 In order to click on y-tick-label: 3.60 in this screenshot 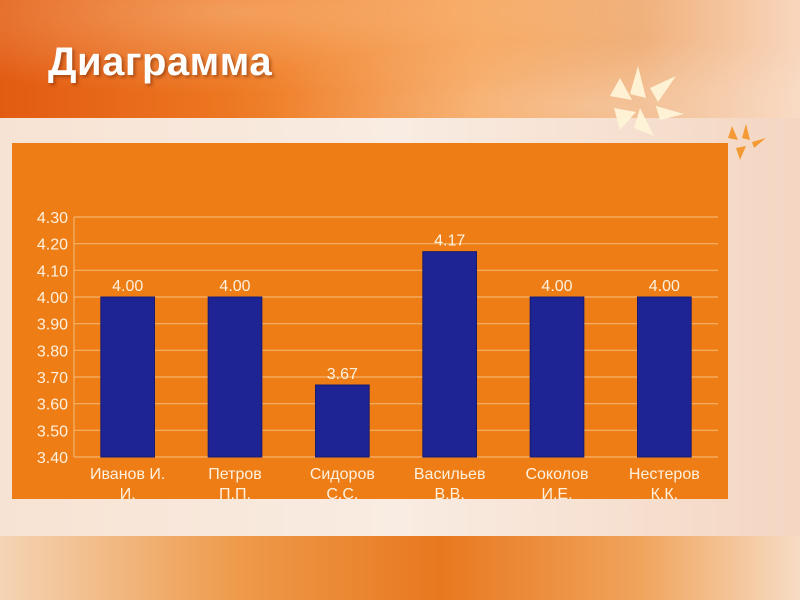, I will do `click(52, 405)`.